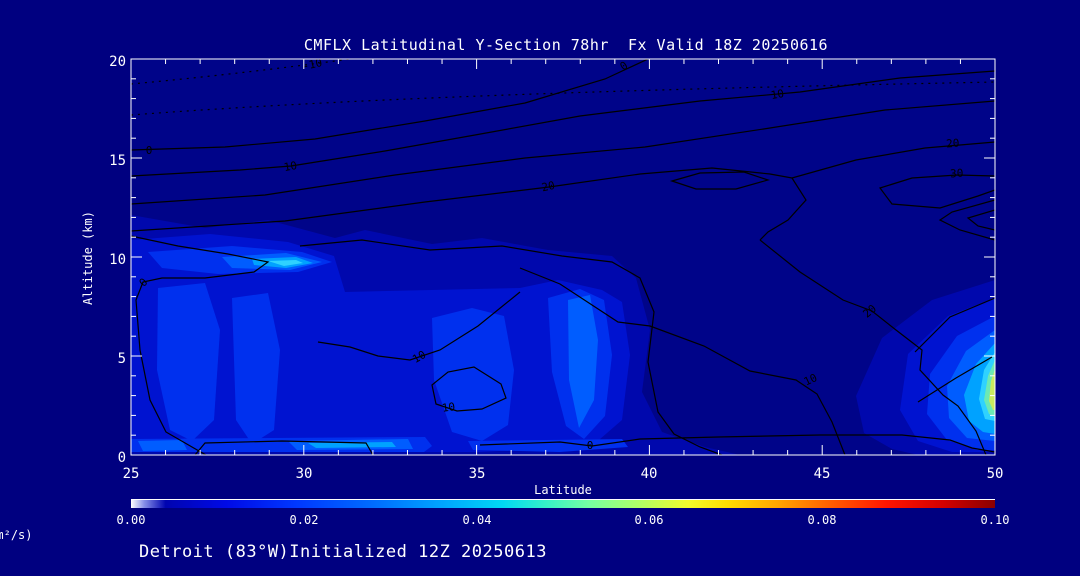 The width and height of the screenshot is (1080, 576). I want to click on x-tick-label: 30, so click(304, 474).